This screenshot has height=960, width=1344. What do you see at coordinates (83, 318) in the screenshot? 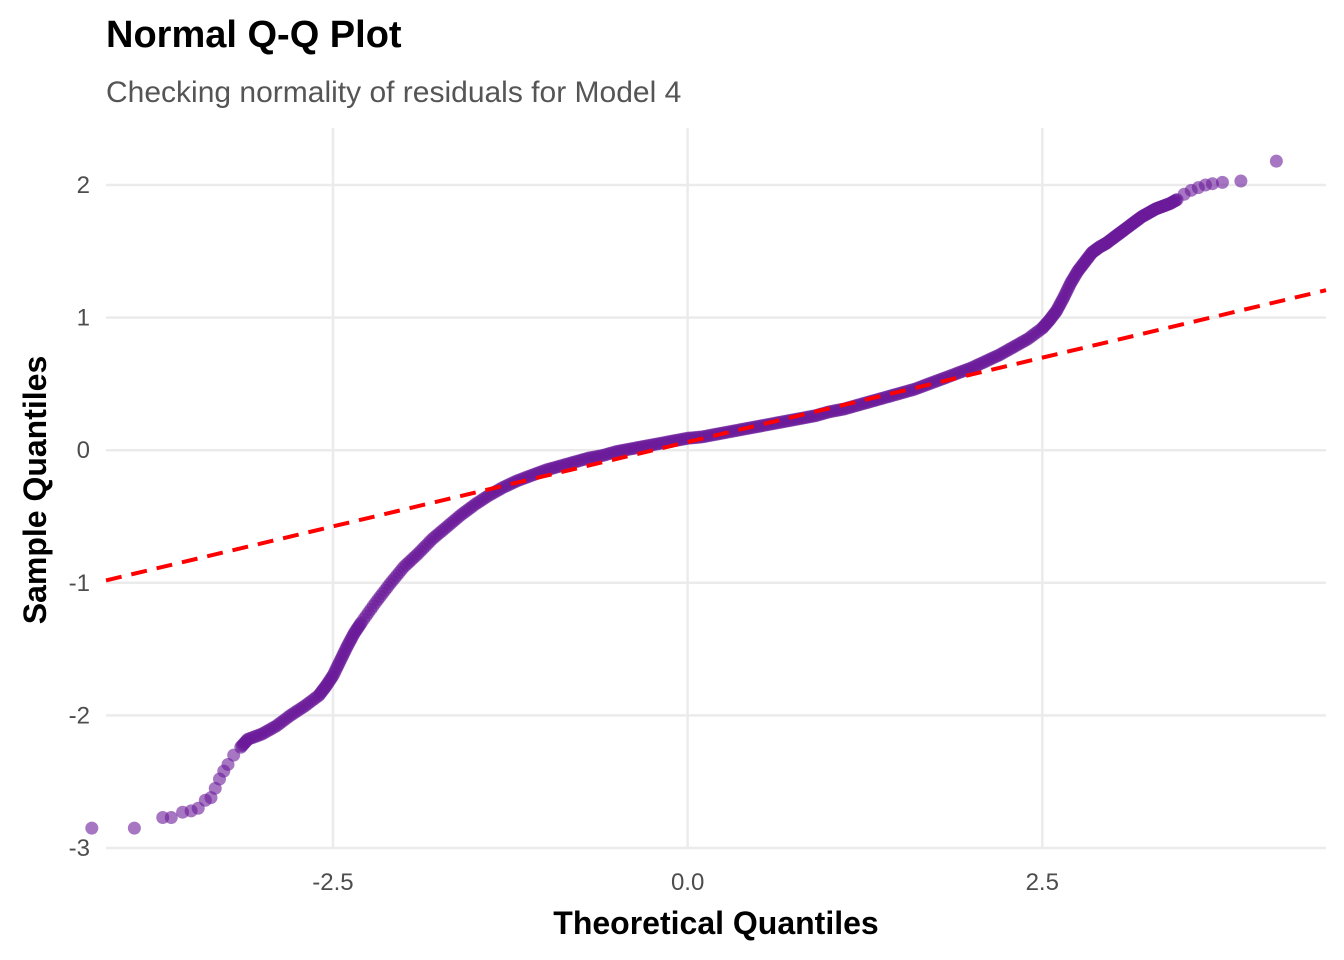
I see `y-tick-label: 1` at bounding box center [83, 318].